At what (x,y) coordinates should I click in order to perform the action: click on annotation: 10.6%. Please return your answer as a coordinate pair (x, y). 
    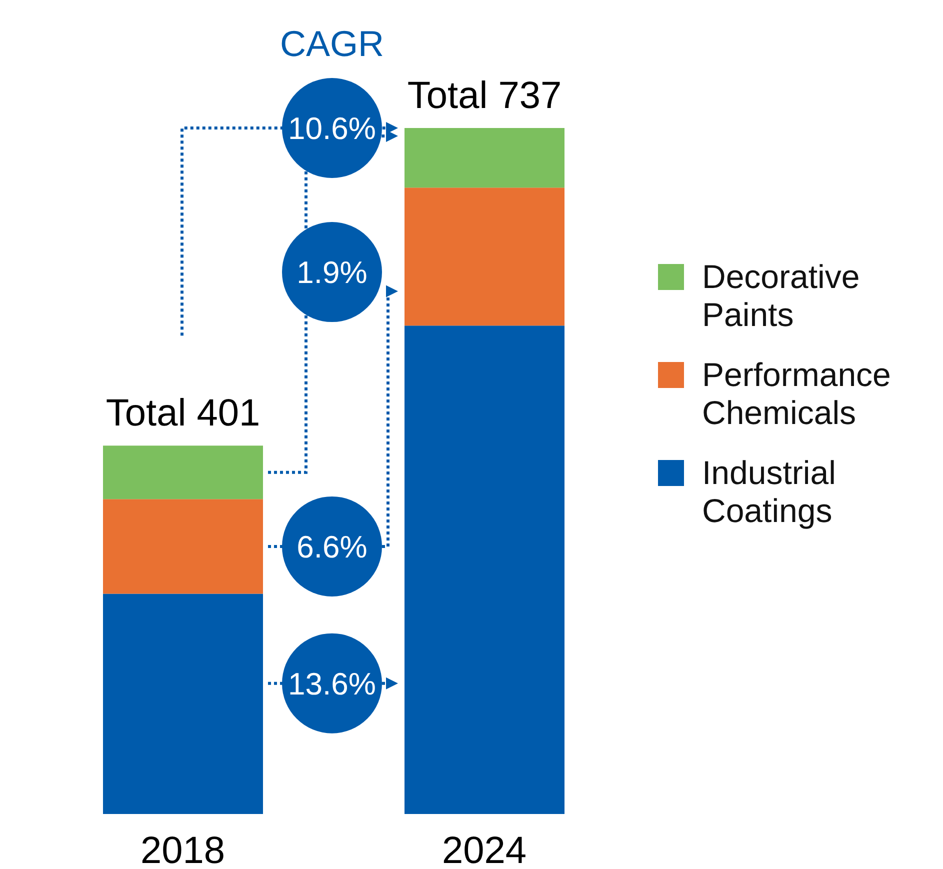
    Looking at the image, I should click on (332, 128).